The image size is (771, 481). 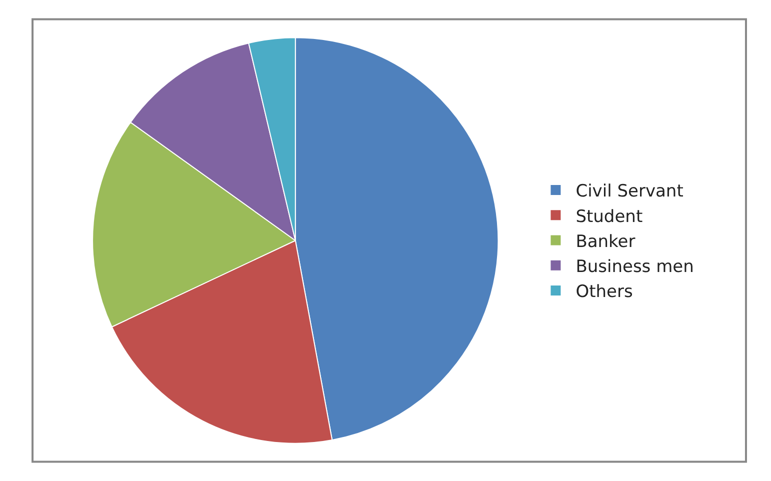 I want to click on legend-label: Others, so click(x=604, y=292).